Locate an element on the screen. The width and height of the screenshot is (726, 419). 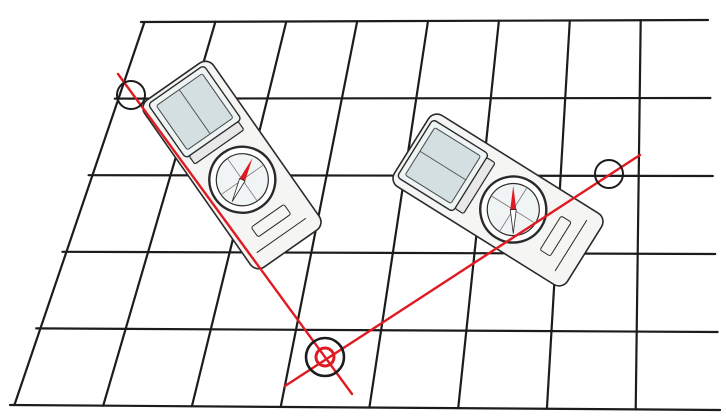
position-fix-target-circle-icon is located at coordinates (325, 357).